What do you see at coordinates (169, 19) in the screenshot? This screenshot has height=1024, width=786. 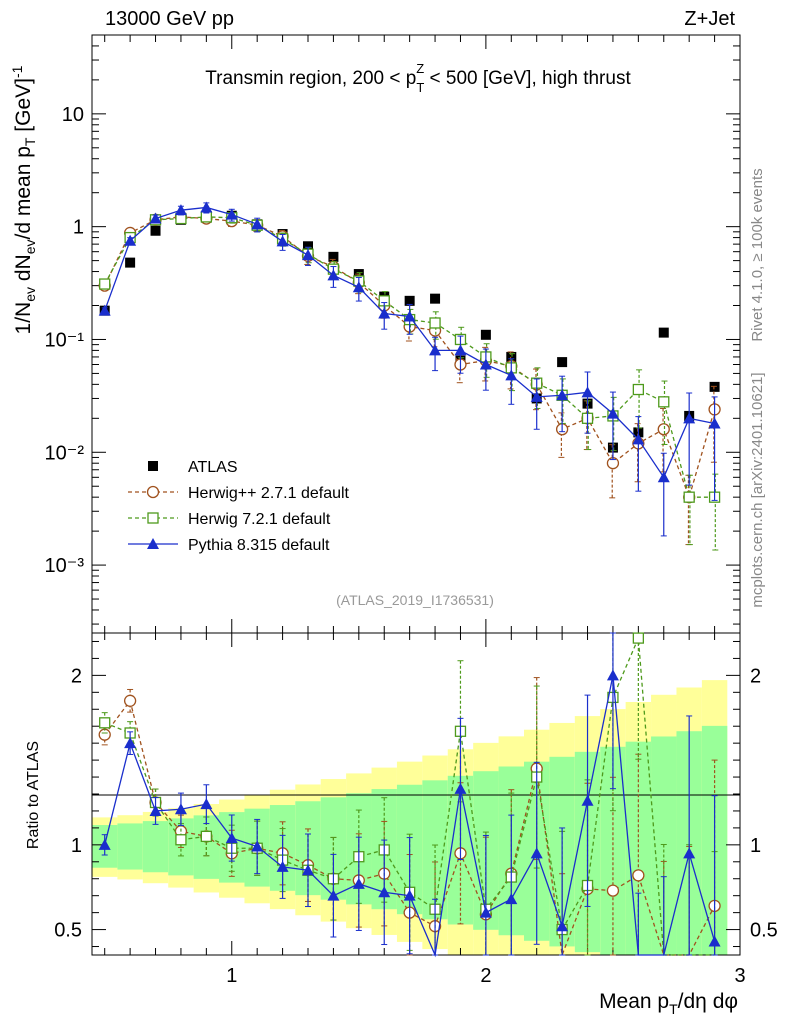 I see `energy-label: 13000 GeV pp` at bounding box center [169, 19].